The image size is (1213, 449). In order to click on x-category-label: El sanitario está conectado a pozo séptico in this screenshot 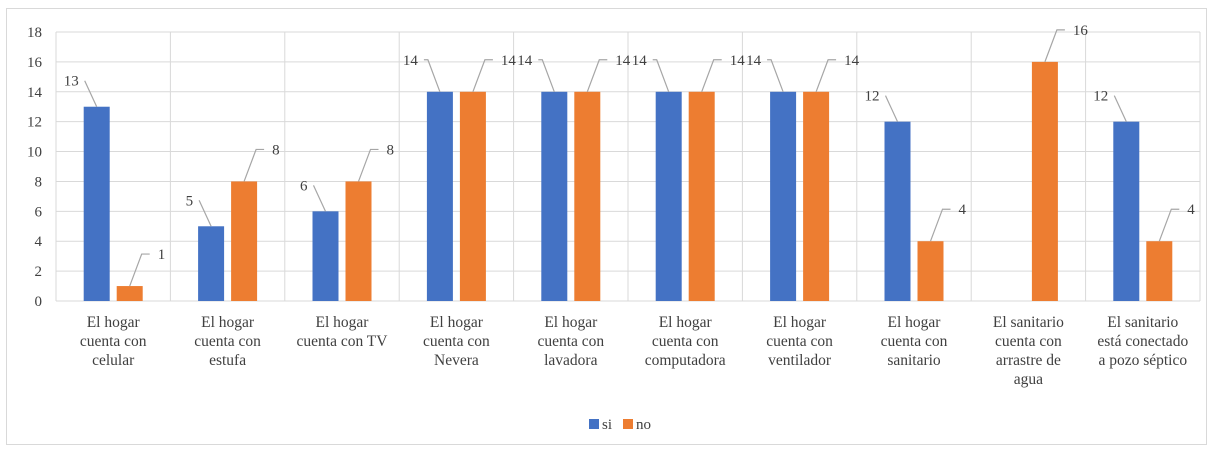, I will do `click(1142, 341)`.